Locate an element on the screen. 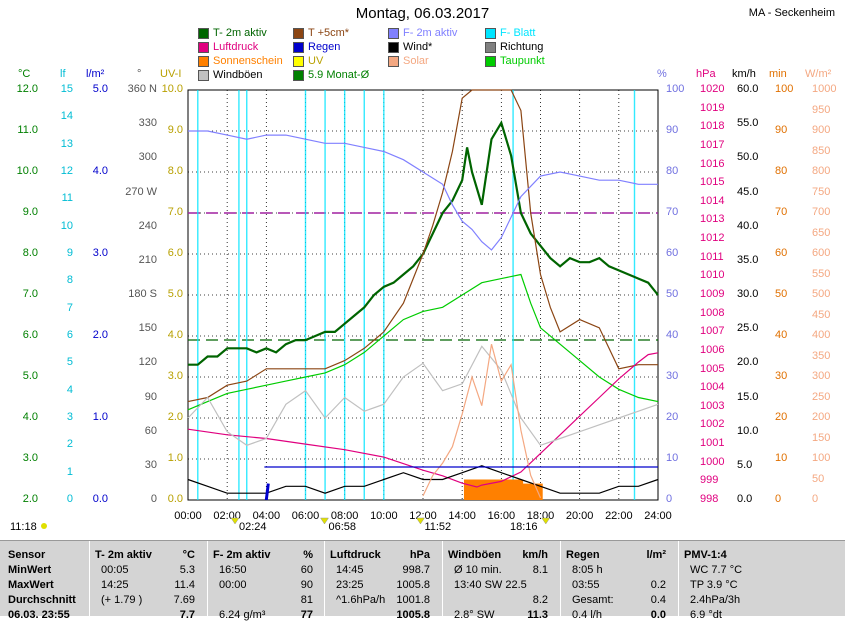  table-cell-label: 00:00 is located at coordinates (233, 585).